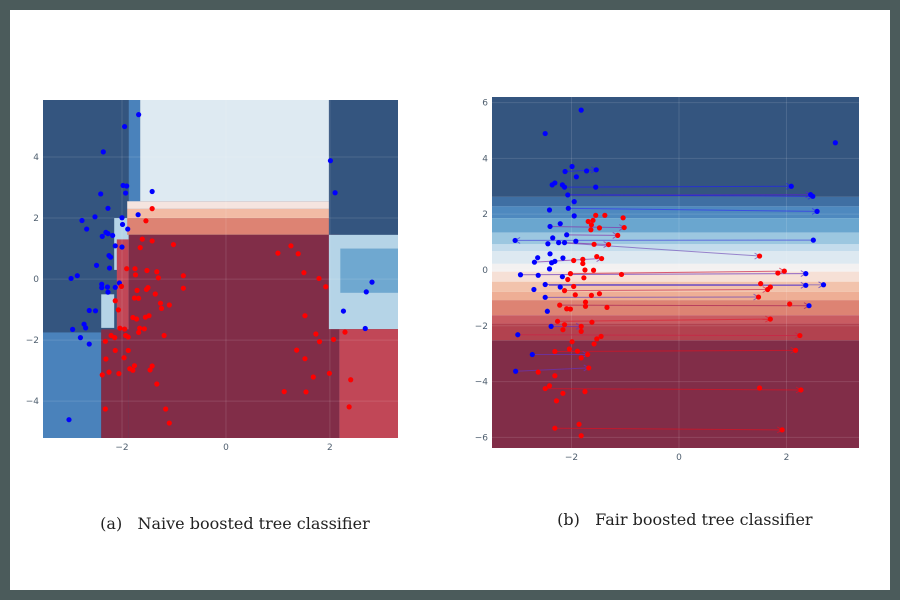  Describe the element at coordinates (226, 448) in the screenshot. I see `x-tick-label: 0` at that location.